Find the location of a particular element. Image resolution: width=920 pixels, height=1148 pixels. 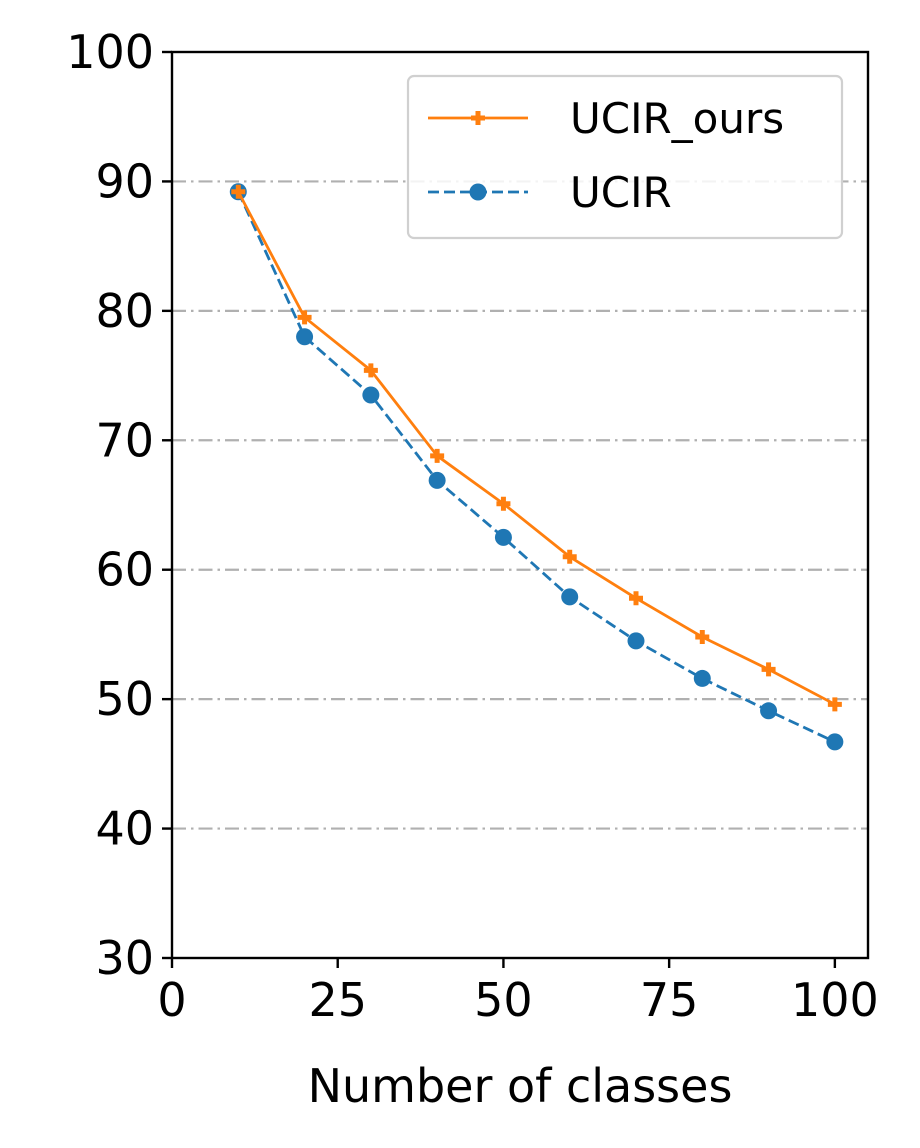

y-tick-label-60: 60 is located at coordinates (124, 570).